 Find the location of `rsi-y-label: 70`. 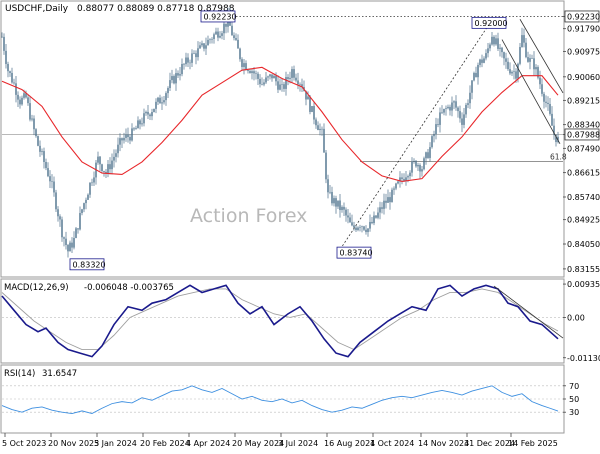

rsi-y-label: 70 is located at coordinates (574, 386).